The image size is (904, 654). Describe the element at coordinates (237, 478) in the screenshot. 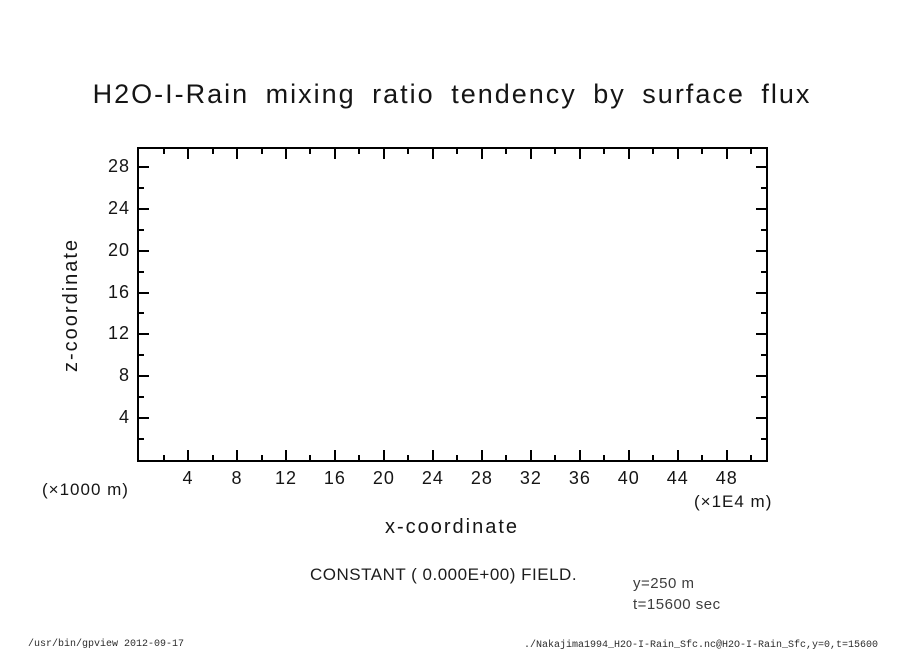

I see `x-tick-label: 8` at that location.